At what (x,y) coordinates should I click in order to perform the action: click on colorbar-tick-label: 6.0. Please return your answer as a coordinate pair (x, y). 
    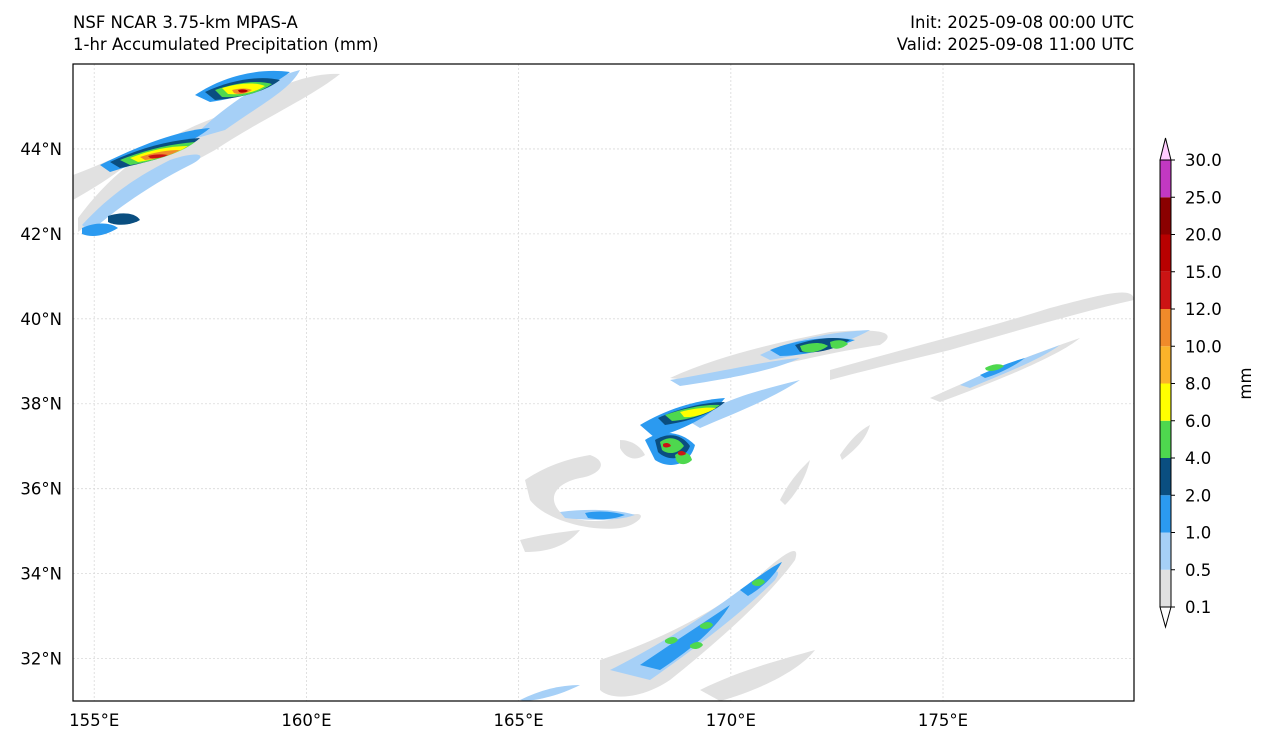
    Looking at the image, I should click on (1198, 421).